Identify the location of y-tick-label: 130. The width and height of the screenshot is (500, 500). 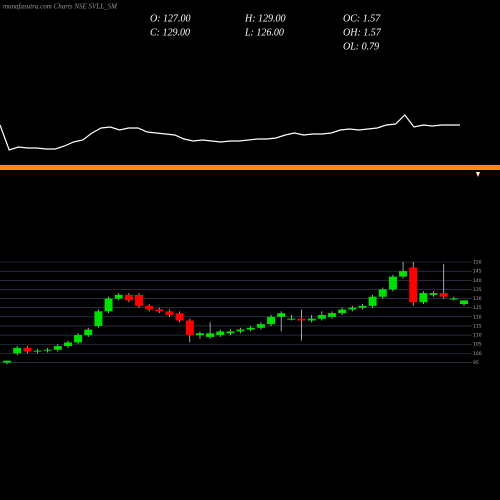
(477, 299).